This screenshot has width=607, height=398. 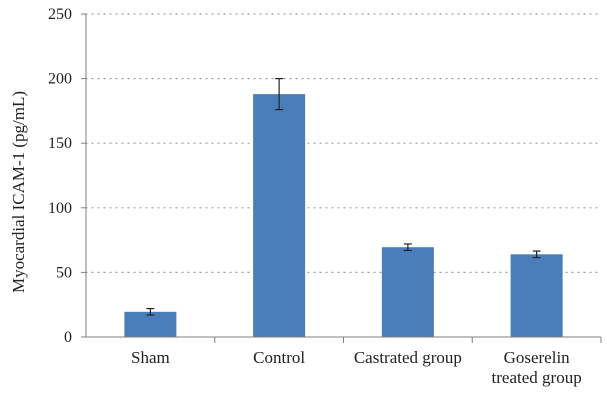 I want to click on y-tick-labels: 0 50 100 150 200 250, so click(x=60, y=176).